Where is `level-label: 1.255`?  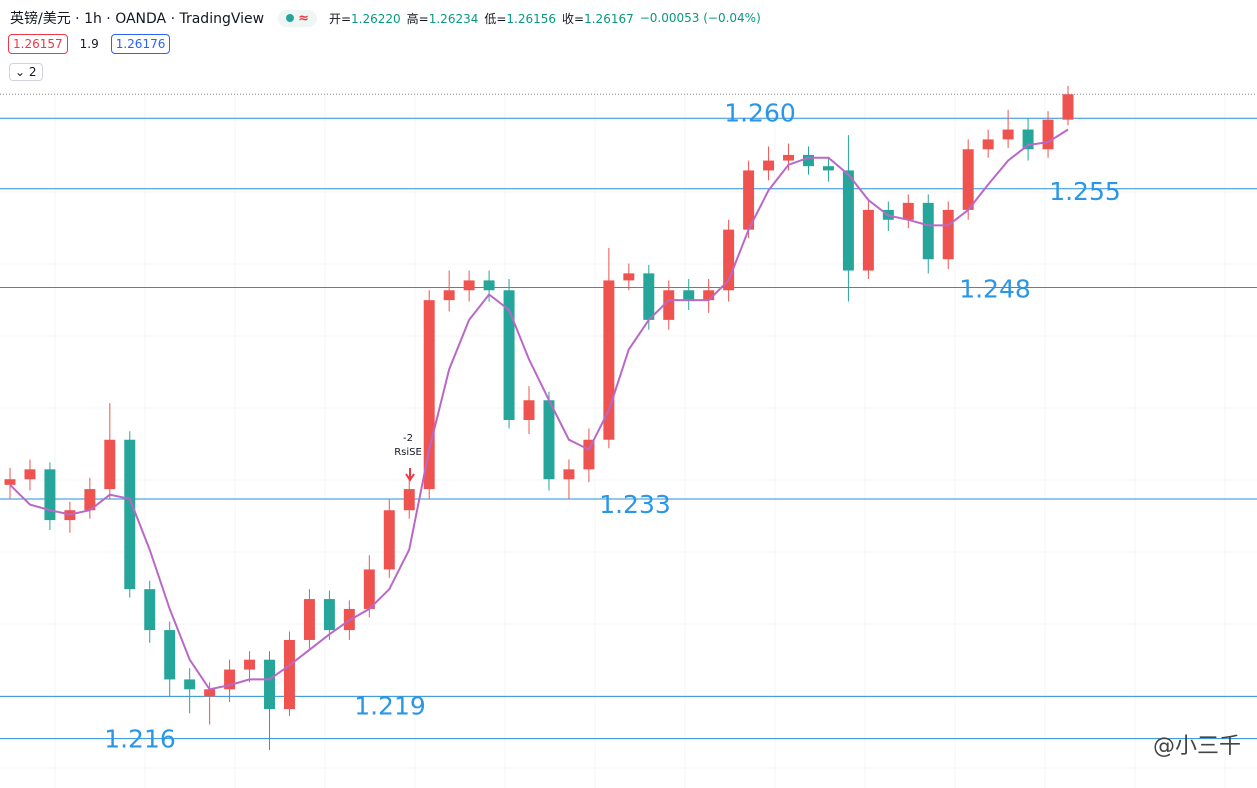
level-label: 1.255 is located at coordinates (1085, 191).